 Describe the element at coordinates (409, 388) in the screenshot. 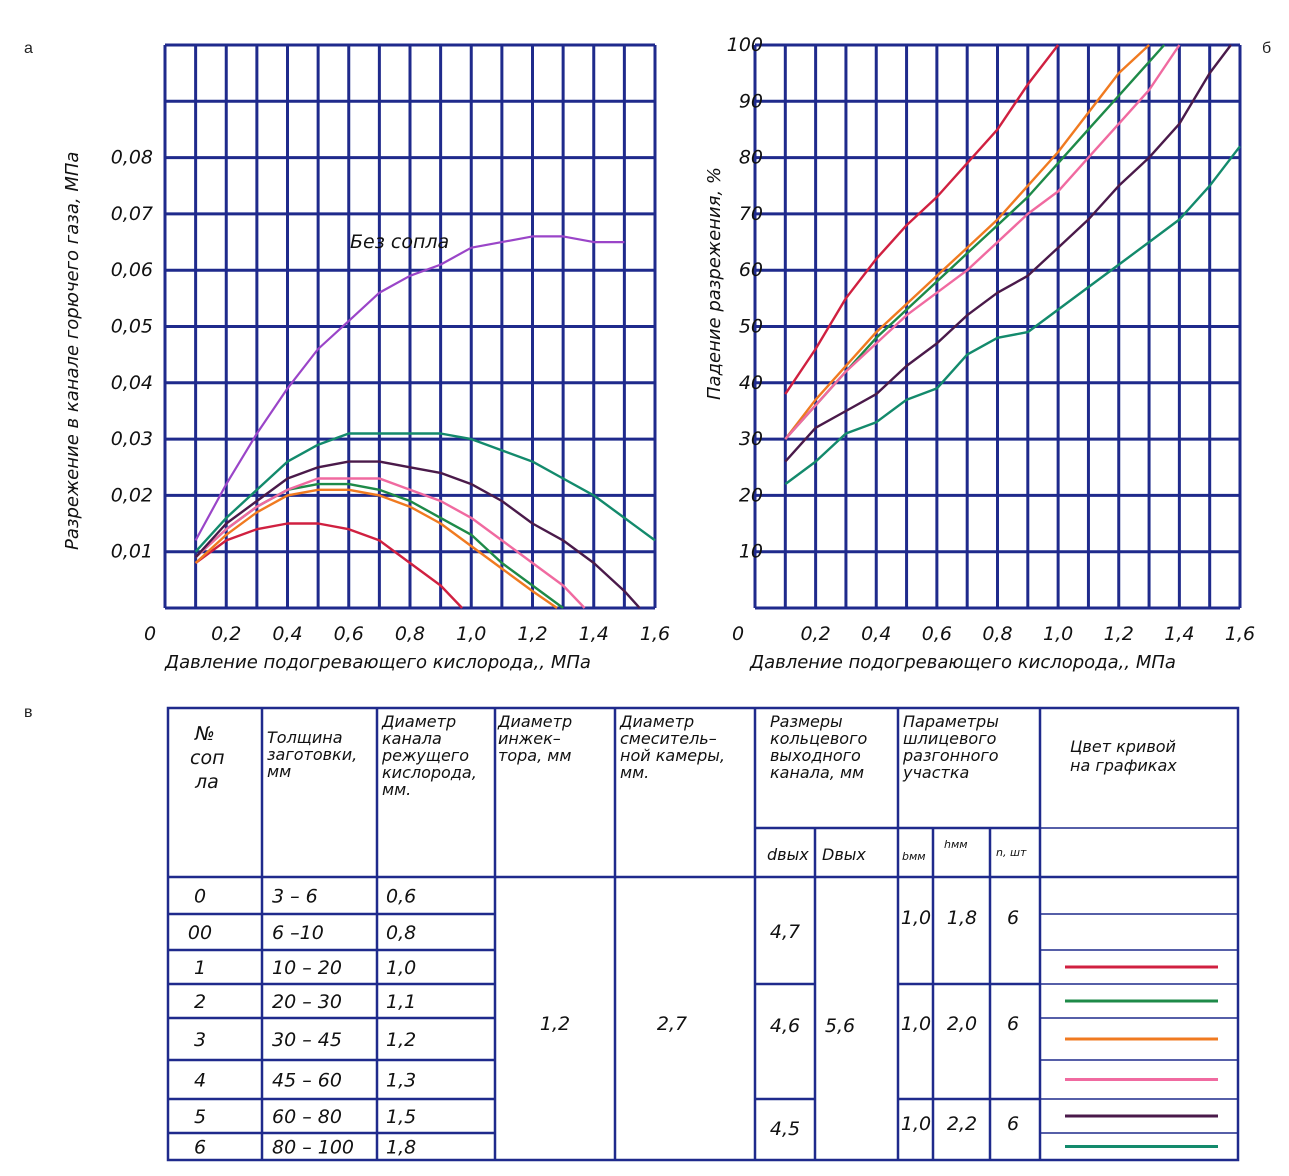

I see `chart-a-series-Без сопла` at that location.